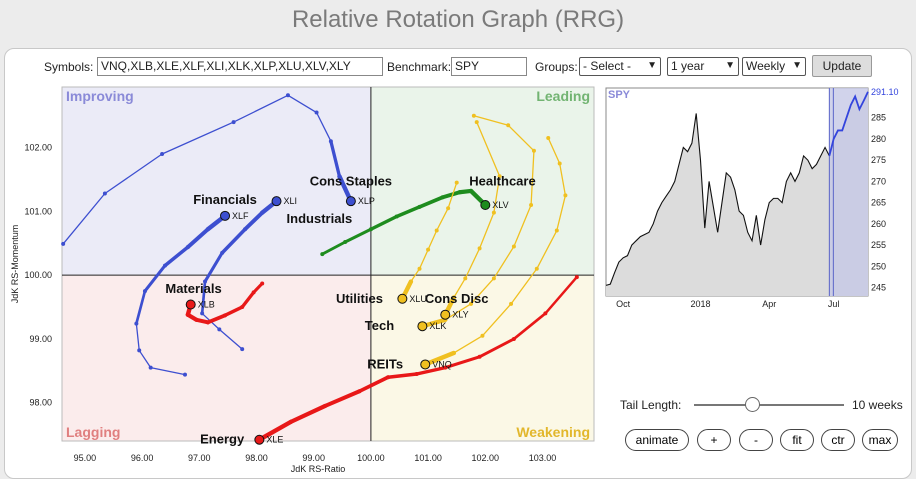  Describe the element at coordinates (842, 66) in the screenshot. I see `update-button: Update` at that location.